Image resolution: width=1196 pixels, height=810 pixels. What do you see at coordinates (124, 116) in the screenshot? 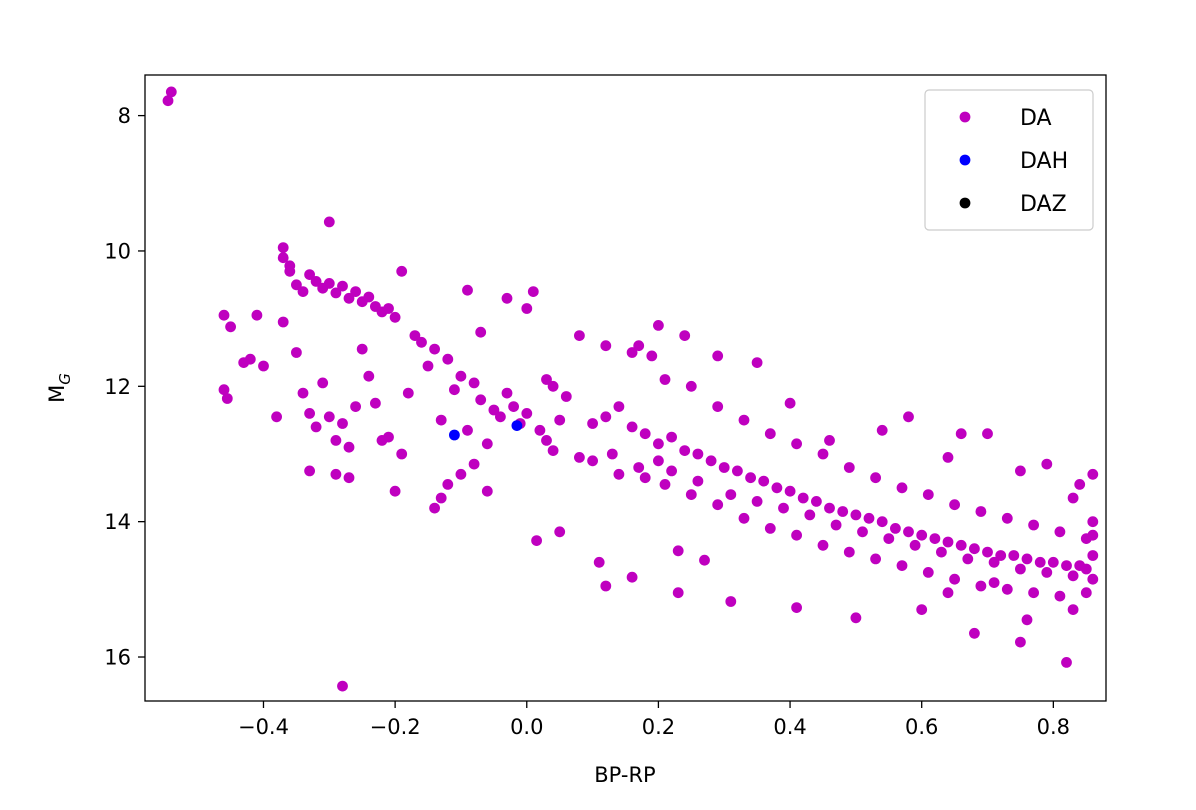
I see `y-tick-label: 8` at bounding box center [124, 116].